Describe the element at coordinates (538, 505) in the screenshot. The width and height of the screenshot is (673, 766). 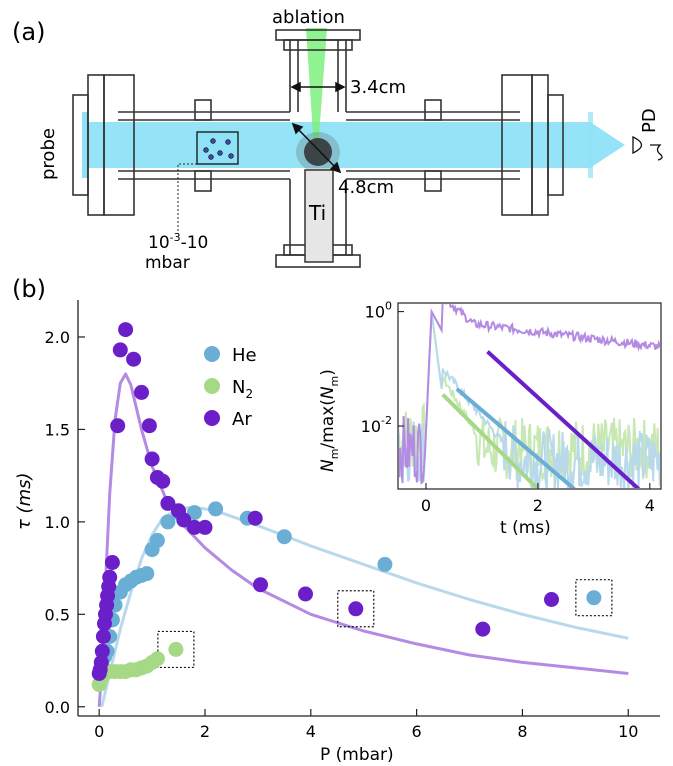
I see `inset-x-tick-label: 2` at that location.